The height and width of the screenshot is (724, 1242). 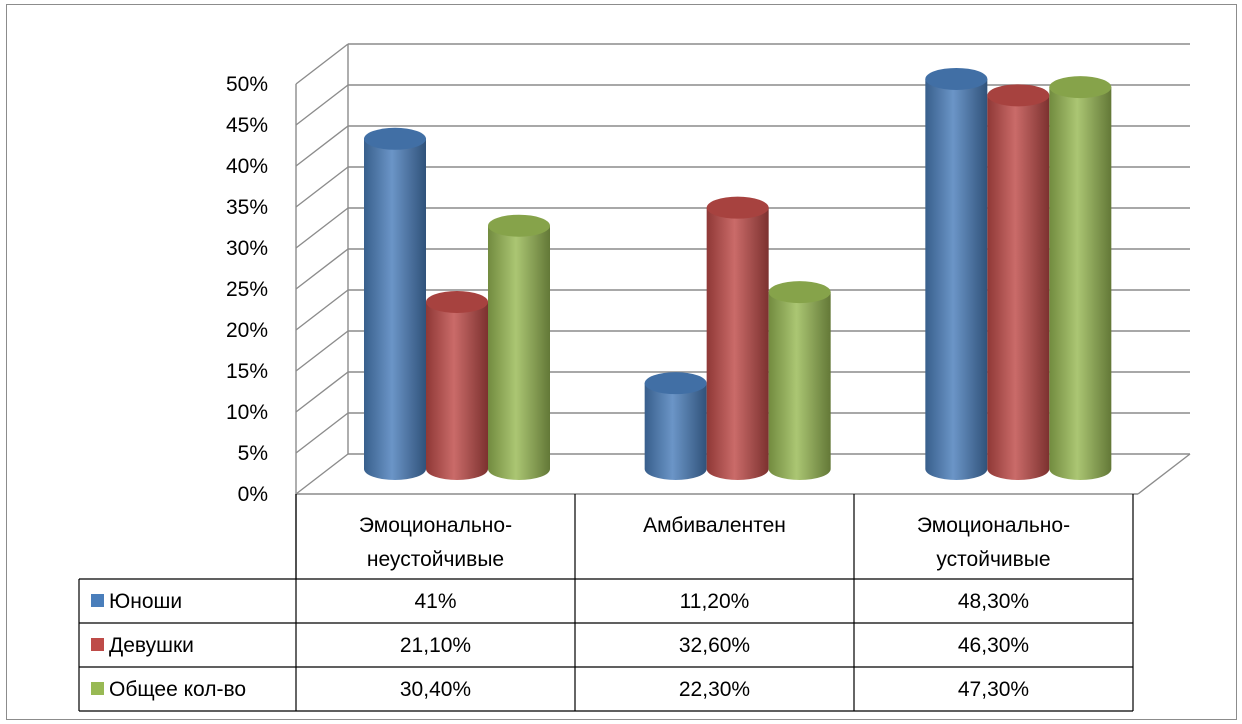 I want to click on data-label: 32,60%, so click(x=714, y=645).